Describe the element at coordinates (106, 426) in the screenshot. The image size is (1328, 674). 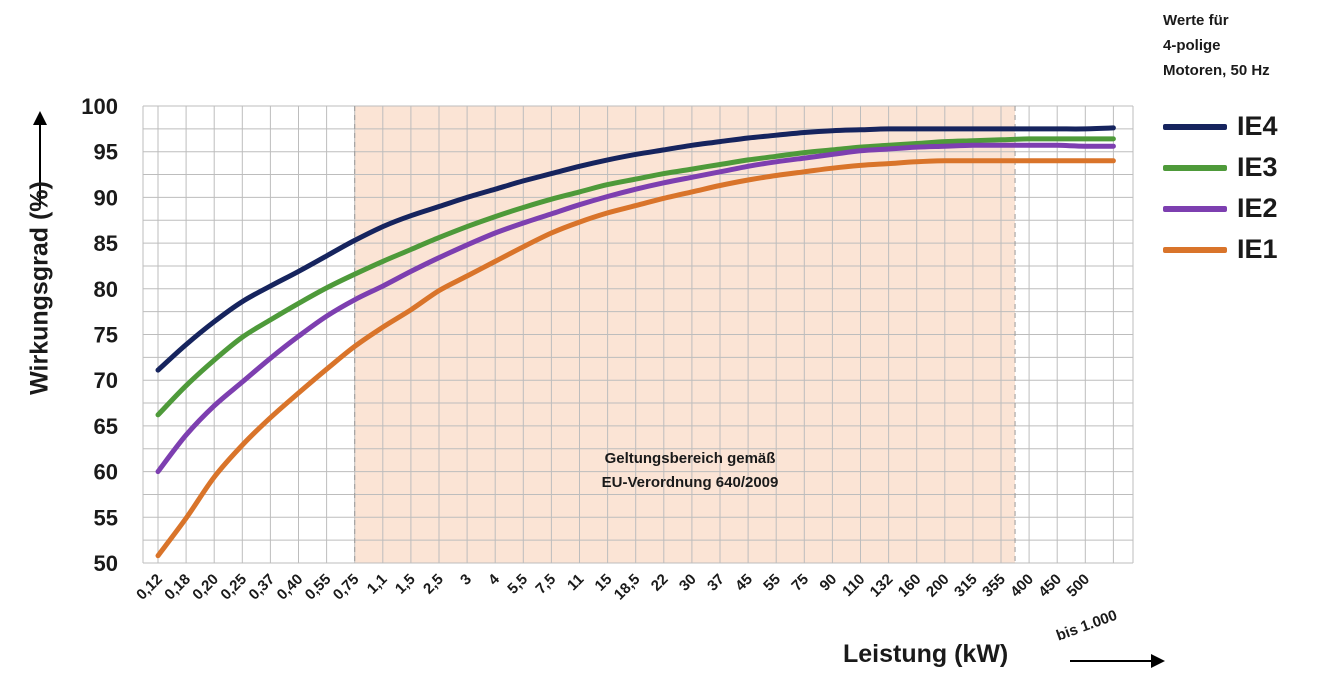
I see `y-tick-label: 65` at that location.